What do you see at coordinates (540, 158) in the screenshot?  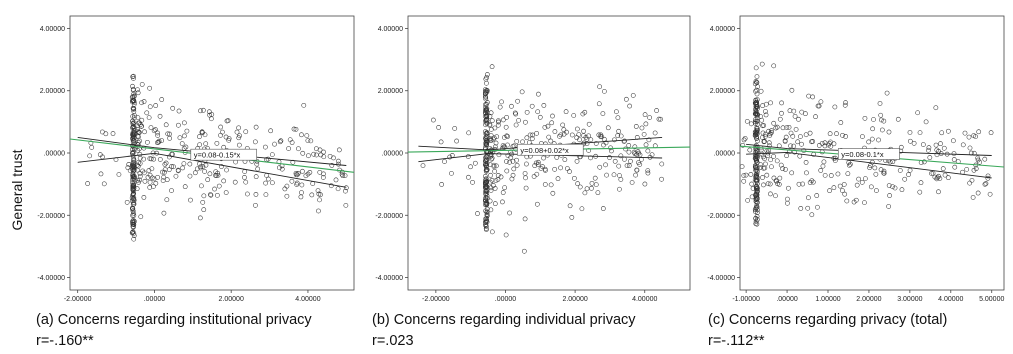 I see `ci-lower-b` at bounding box center [540, 158].